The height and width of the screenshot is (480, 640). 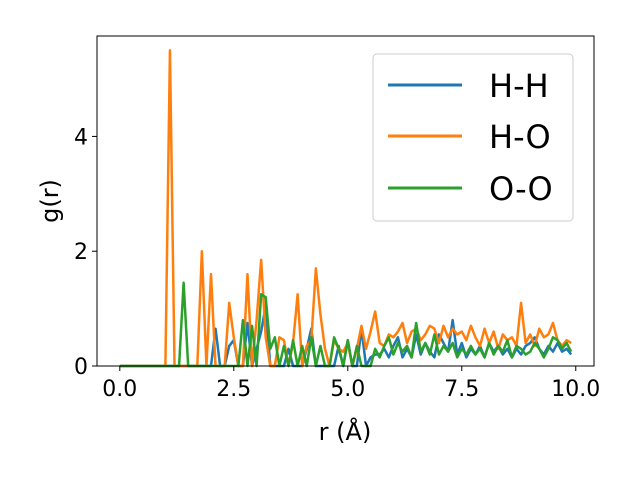 I want to click on legend-label-o-o: O-O, so click(x=521, y=189).